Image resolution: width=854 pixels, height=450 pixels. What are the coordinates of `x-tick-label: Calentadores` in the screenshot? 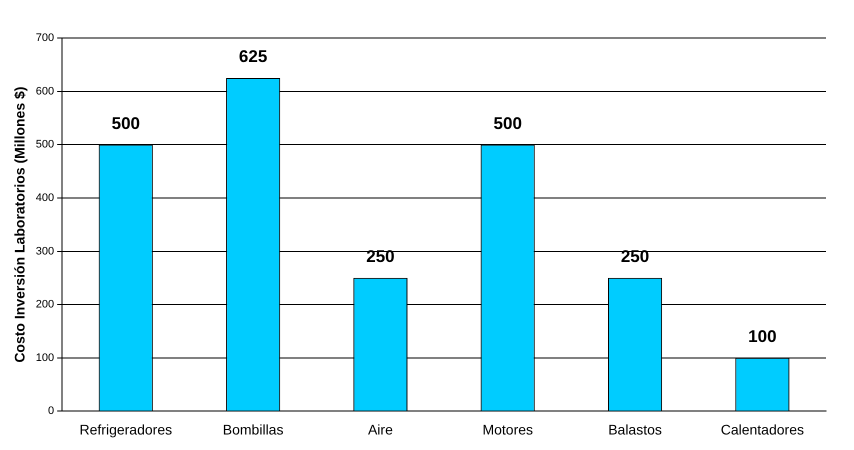 It's located at (762, 429).